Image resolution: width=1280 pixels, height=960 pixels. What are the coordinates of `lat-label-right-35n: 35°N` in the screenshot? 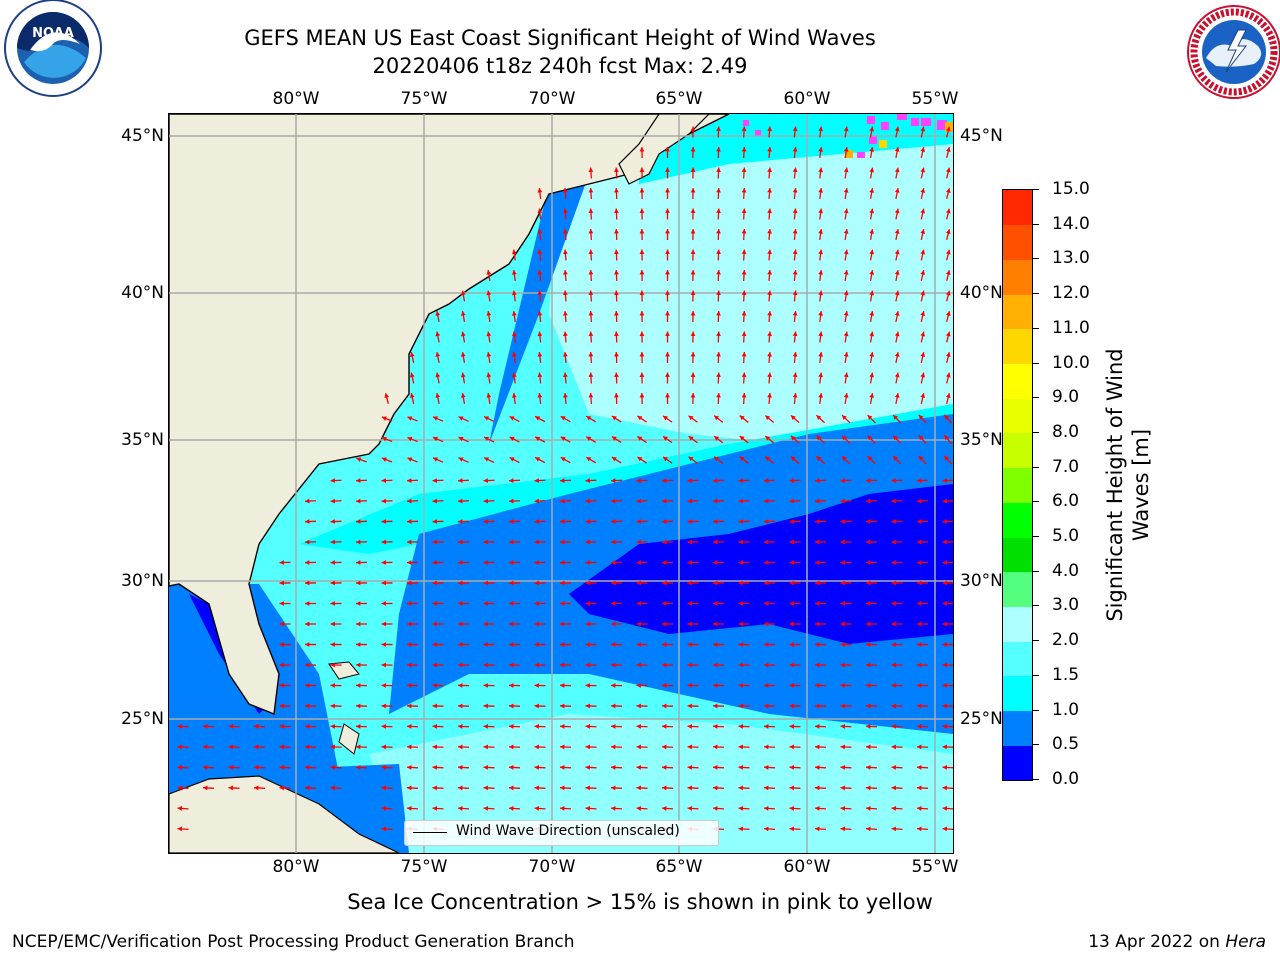 It's located at (981, 440).